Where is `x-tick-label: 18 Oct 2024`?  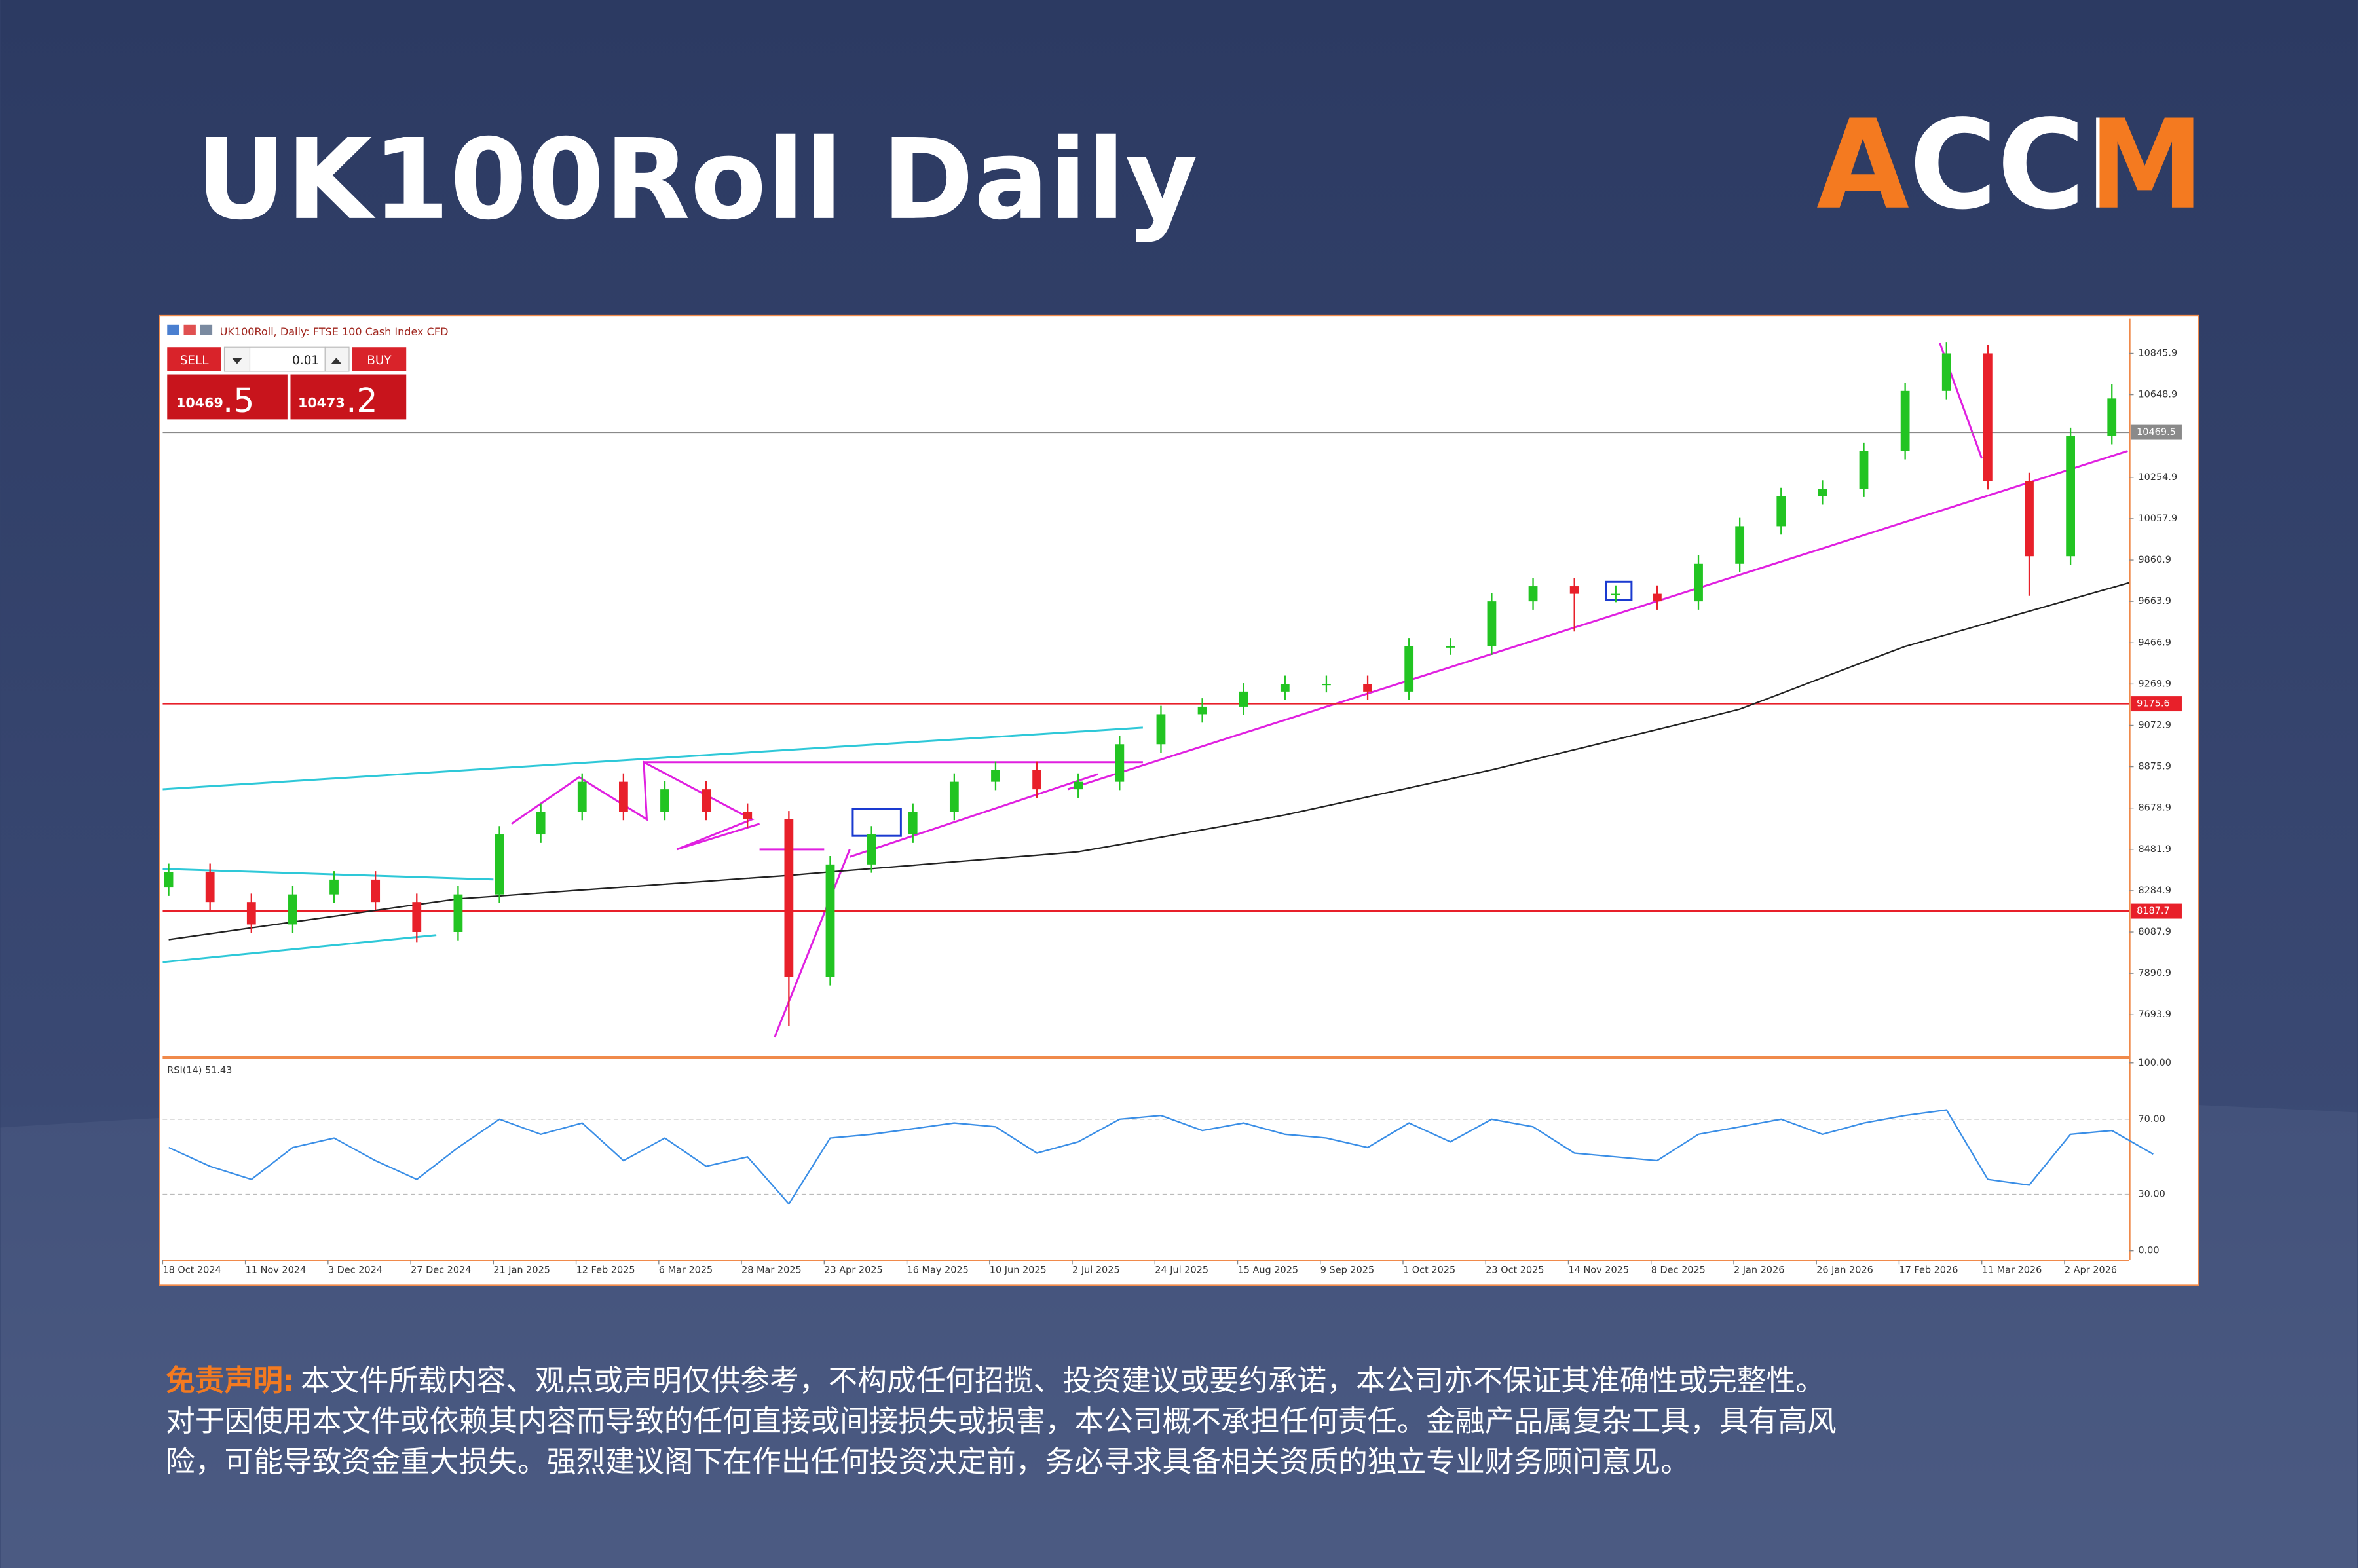
x-tick-label: 18 Oct 2024 is located at coordinates (192, 1270).